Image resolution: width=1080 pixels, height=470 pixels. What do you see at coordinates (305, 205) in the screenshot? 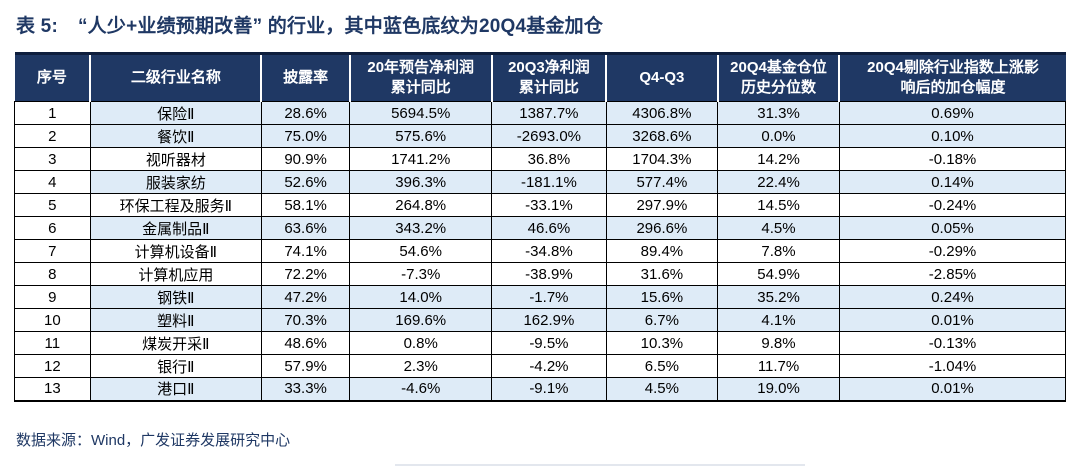
I see `value-cell: 58.1%` at bounding box center [305, 205].